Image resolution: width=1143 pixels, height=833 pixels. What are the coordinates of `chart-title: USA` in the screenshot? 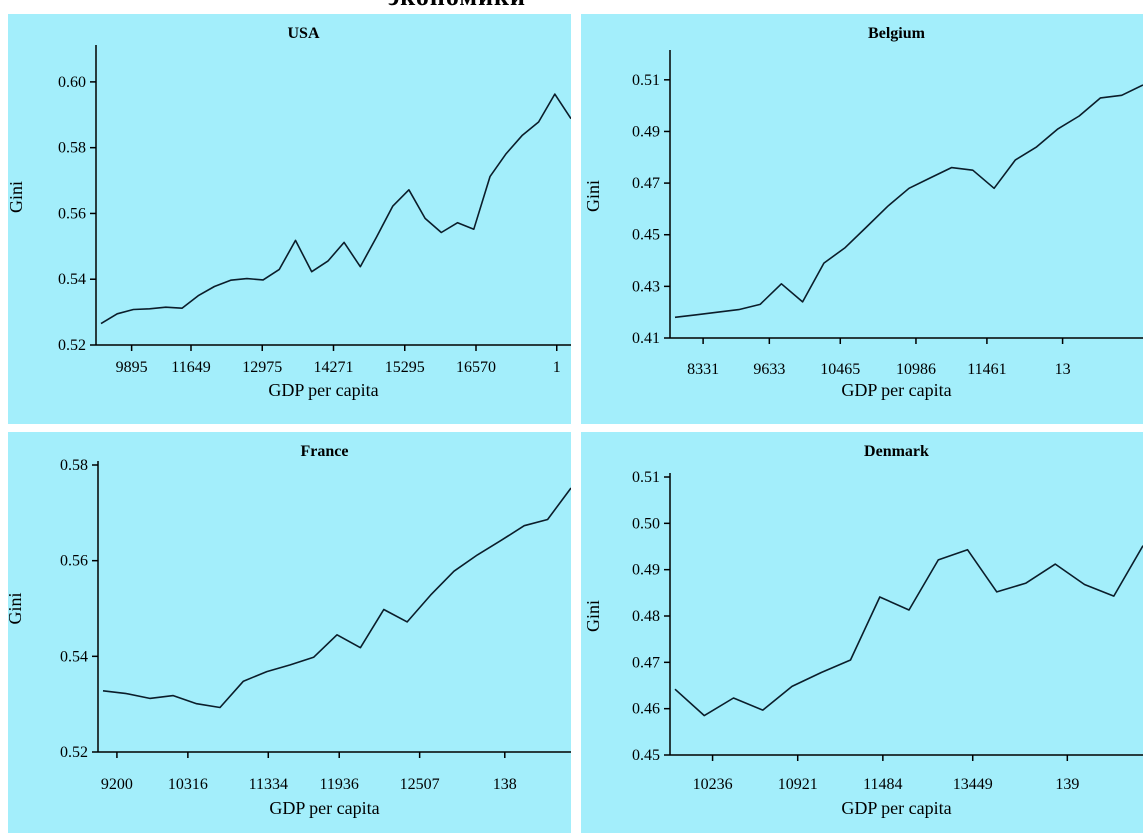 It's located at (303, 33).